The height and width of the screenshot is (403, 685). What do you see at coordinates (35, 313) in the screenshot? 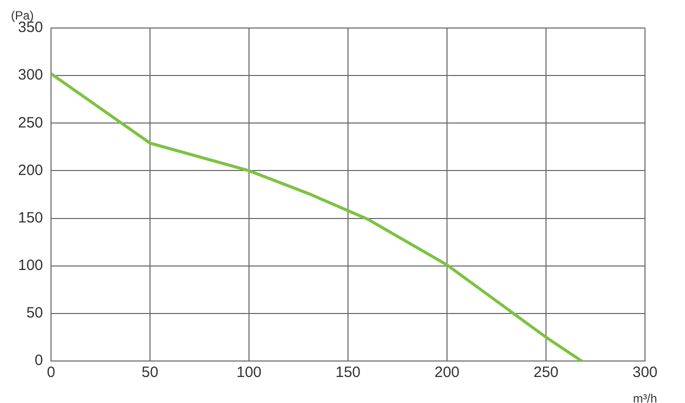
I see `y-tick-label: 50` at bounding box center [35, 313].